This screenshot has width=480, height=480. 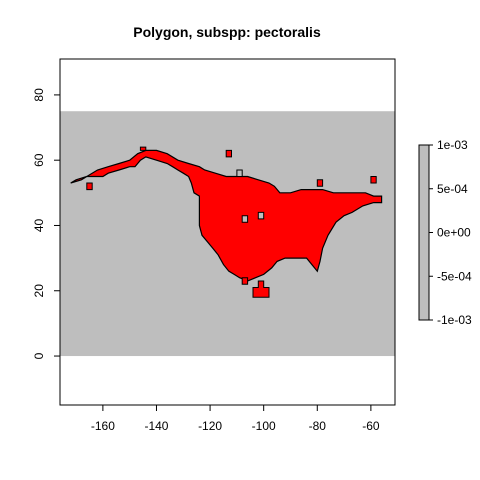 What do you see at coordinates (452, 145) in the screenshot?
I see `legend-tick-label: 1e-03` at bounding box center [452, 145].